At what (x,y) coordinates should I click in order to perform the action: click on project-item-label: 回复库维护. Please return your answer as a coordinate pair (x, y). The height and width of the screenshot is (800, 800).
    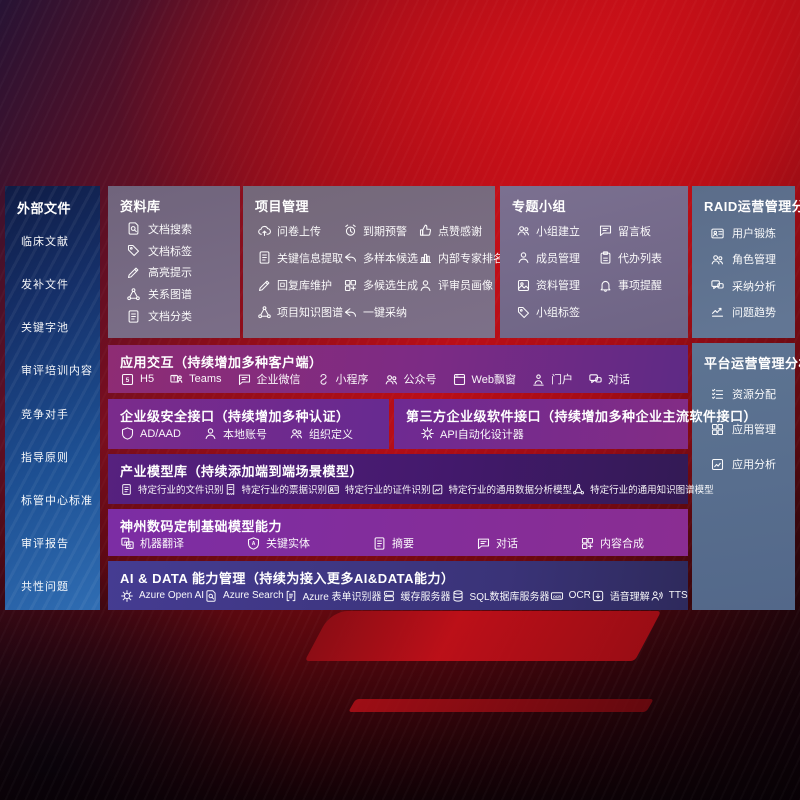
    Looking at the image, I should click on (304, 286).